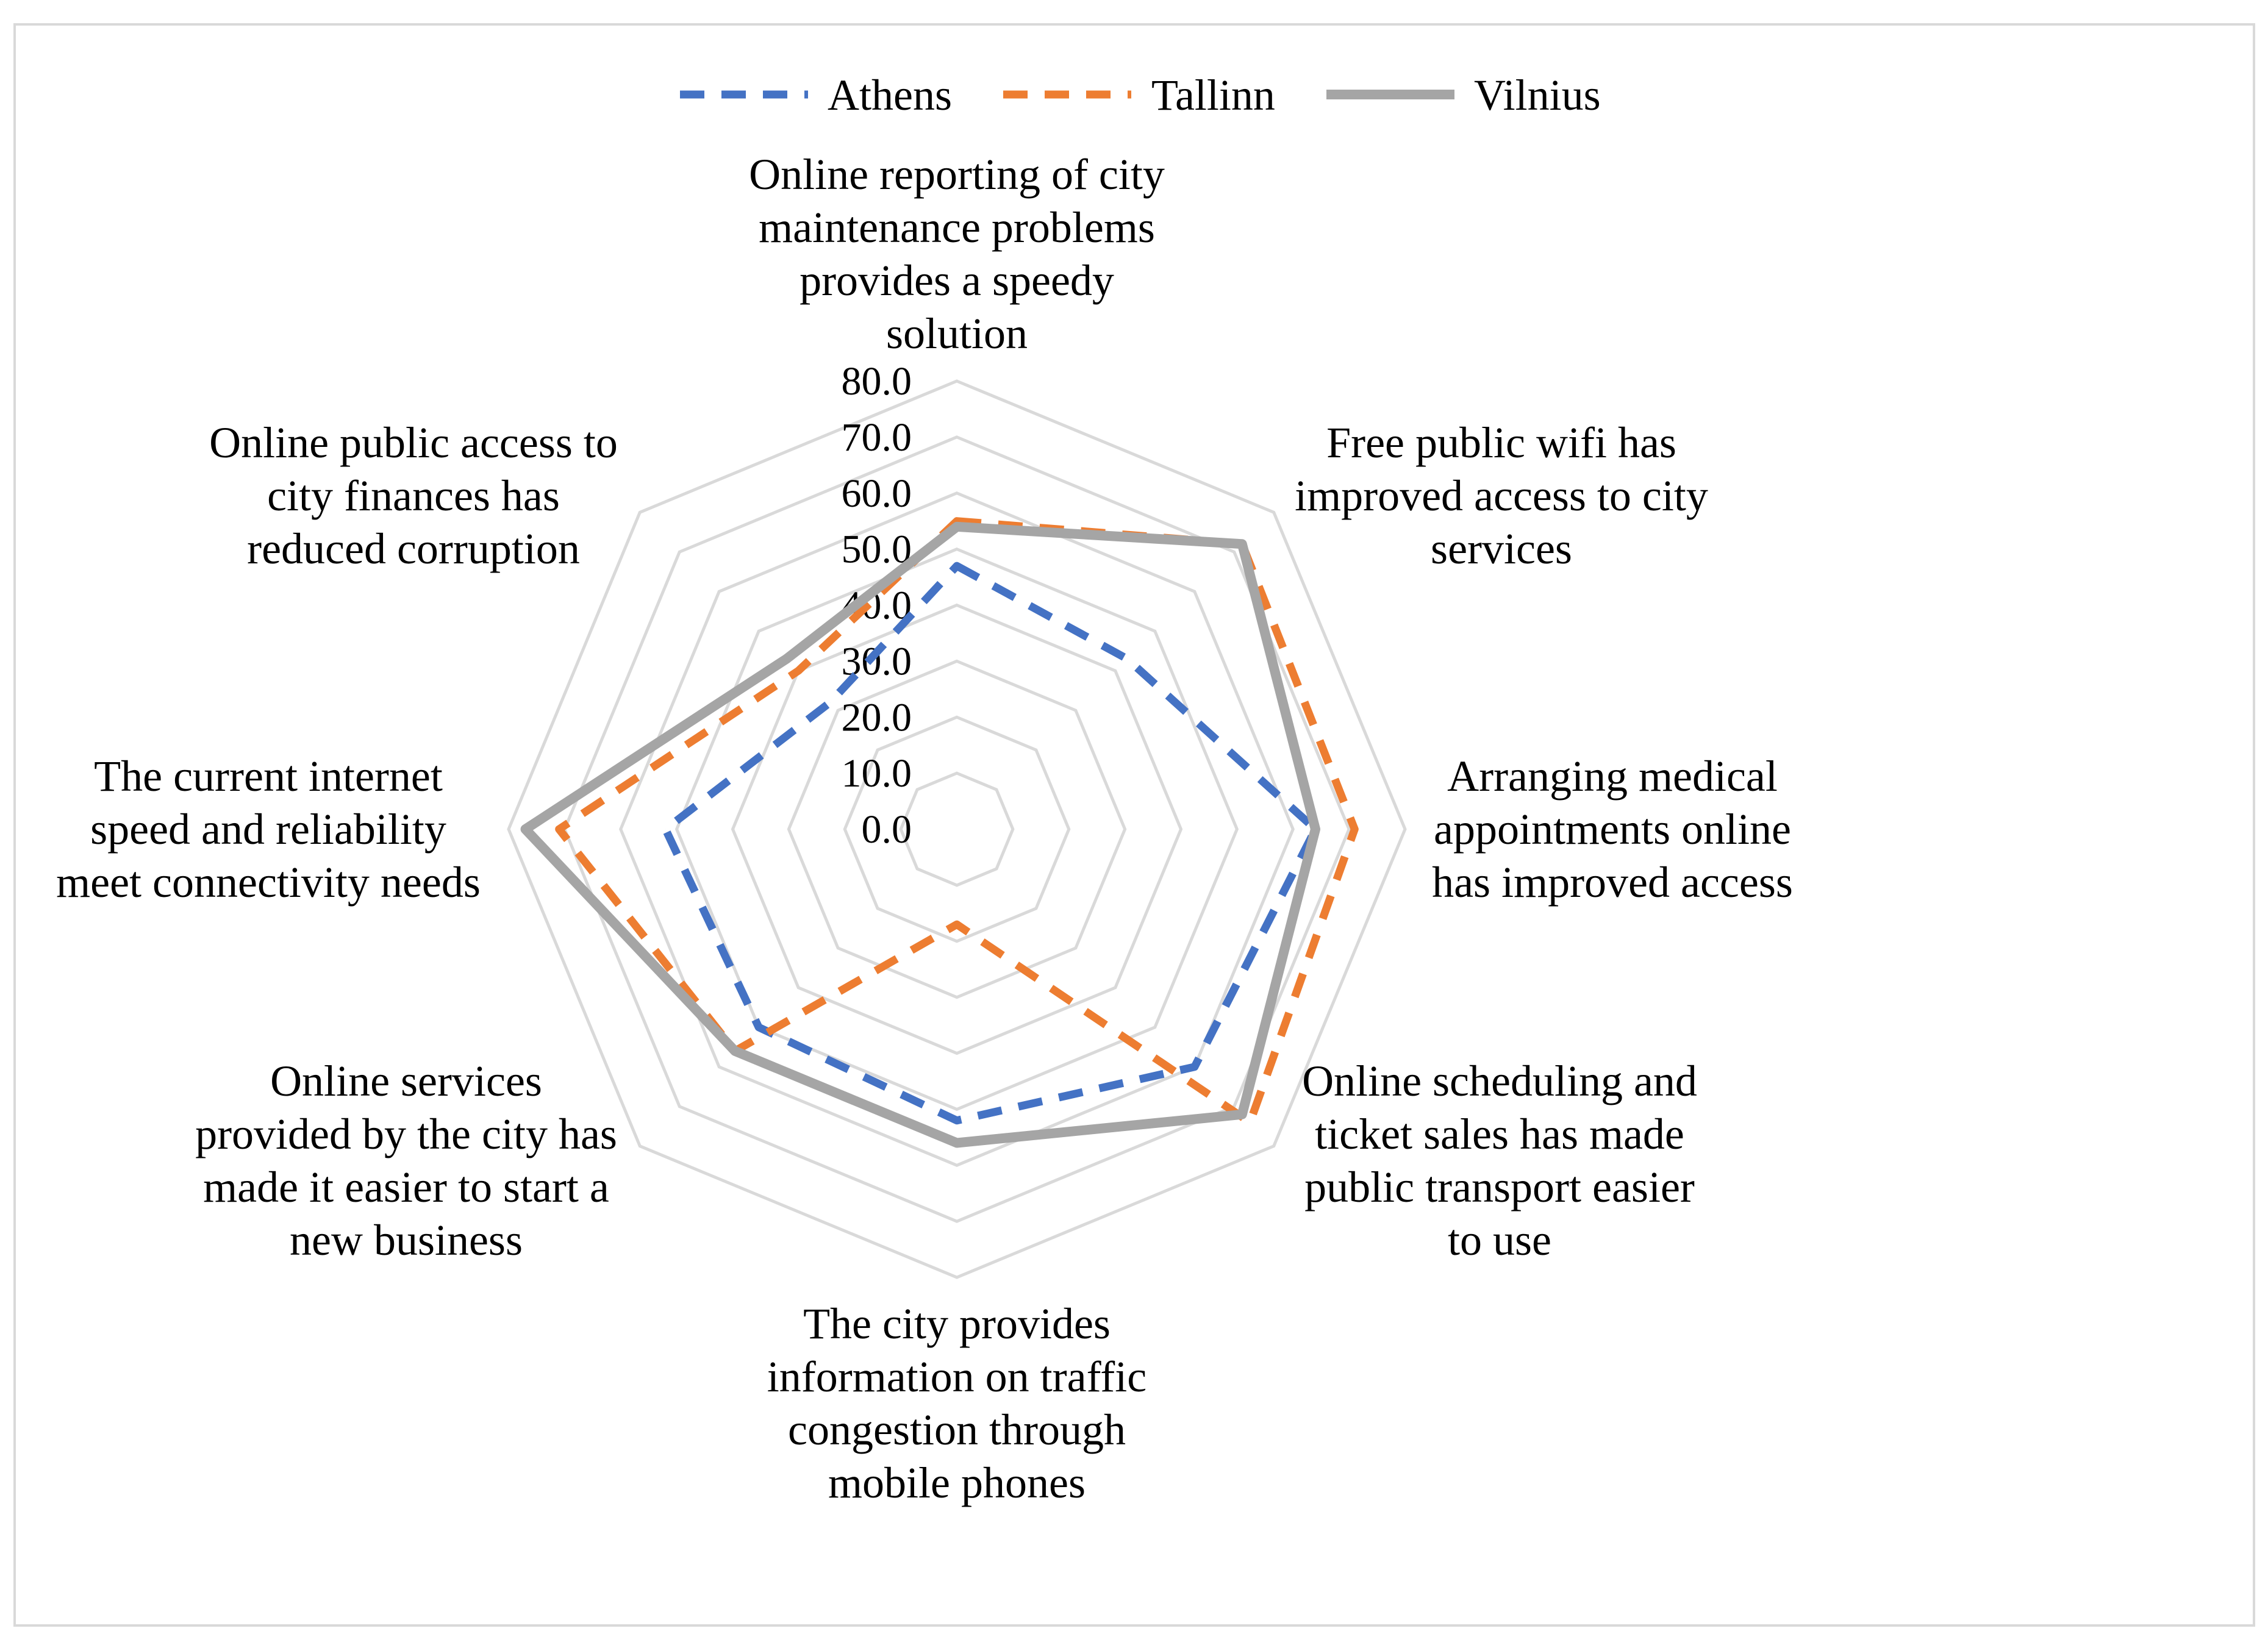  I want to click on tick-label: 60.0, so click(877, 494).